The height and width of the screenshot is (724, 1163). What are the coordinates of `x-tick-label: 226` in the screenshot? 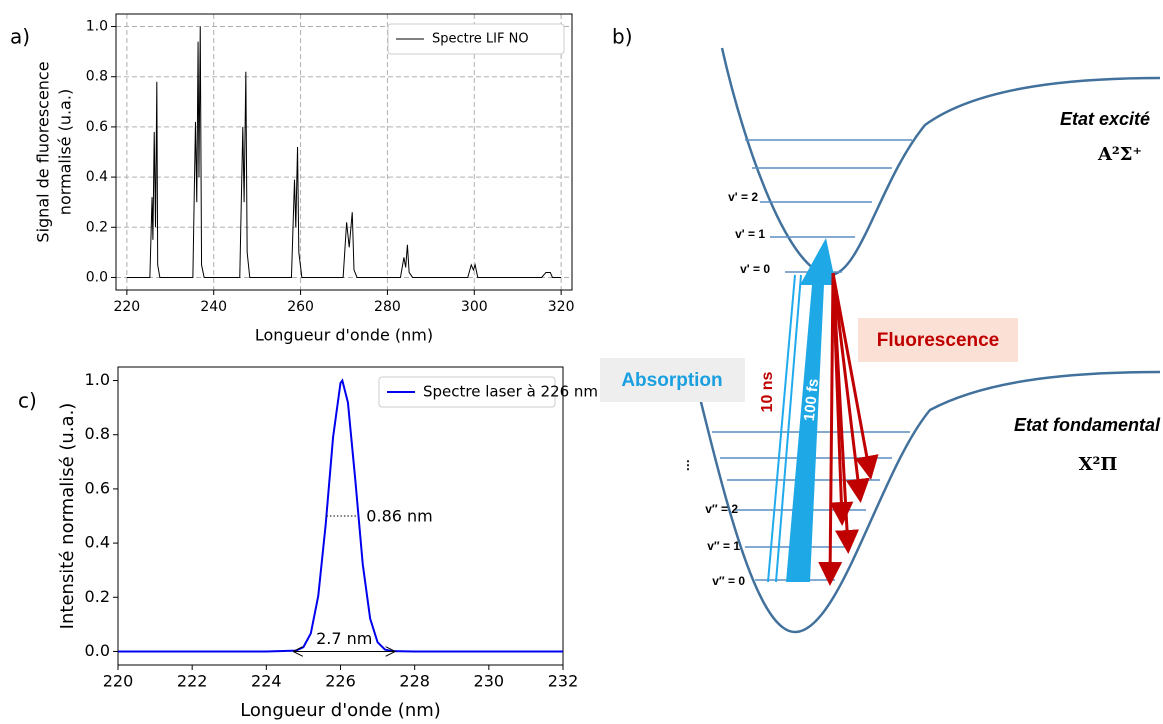 It's located at (340, 681).